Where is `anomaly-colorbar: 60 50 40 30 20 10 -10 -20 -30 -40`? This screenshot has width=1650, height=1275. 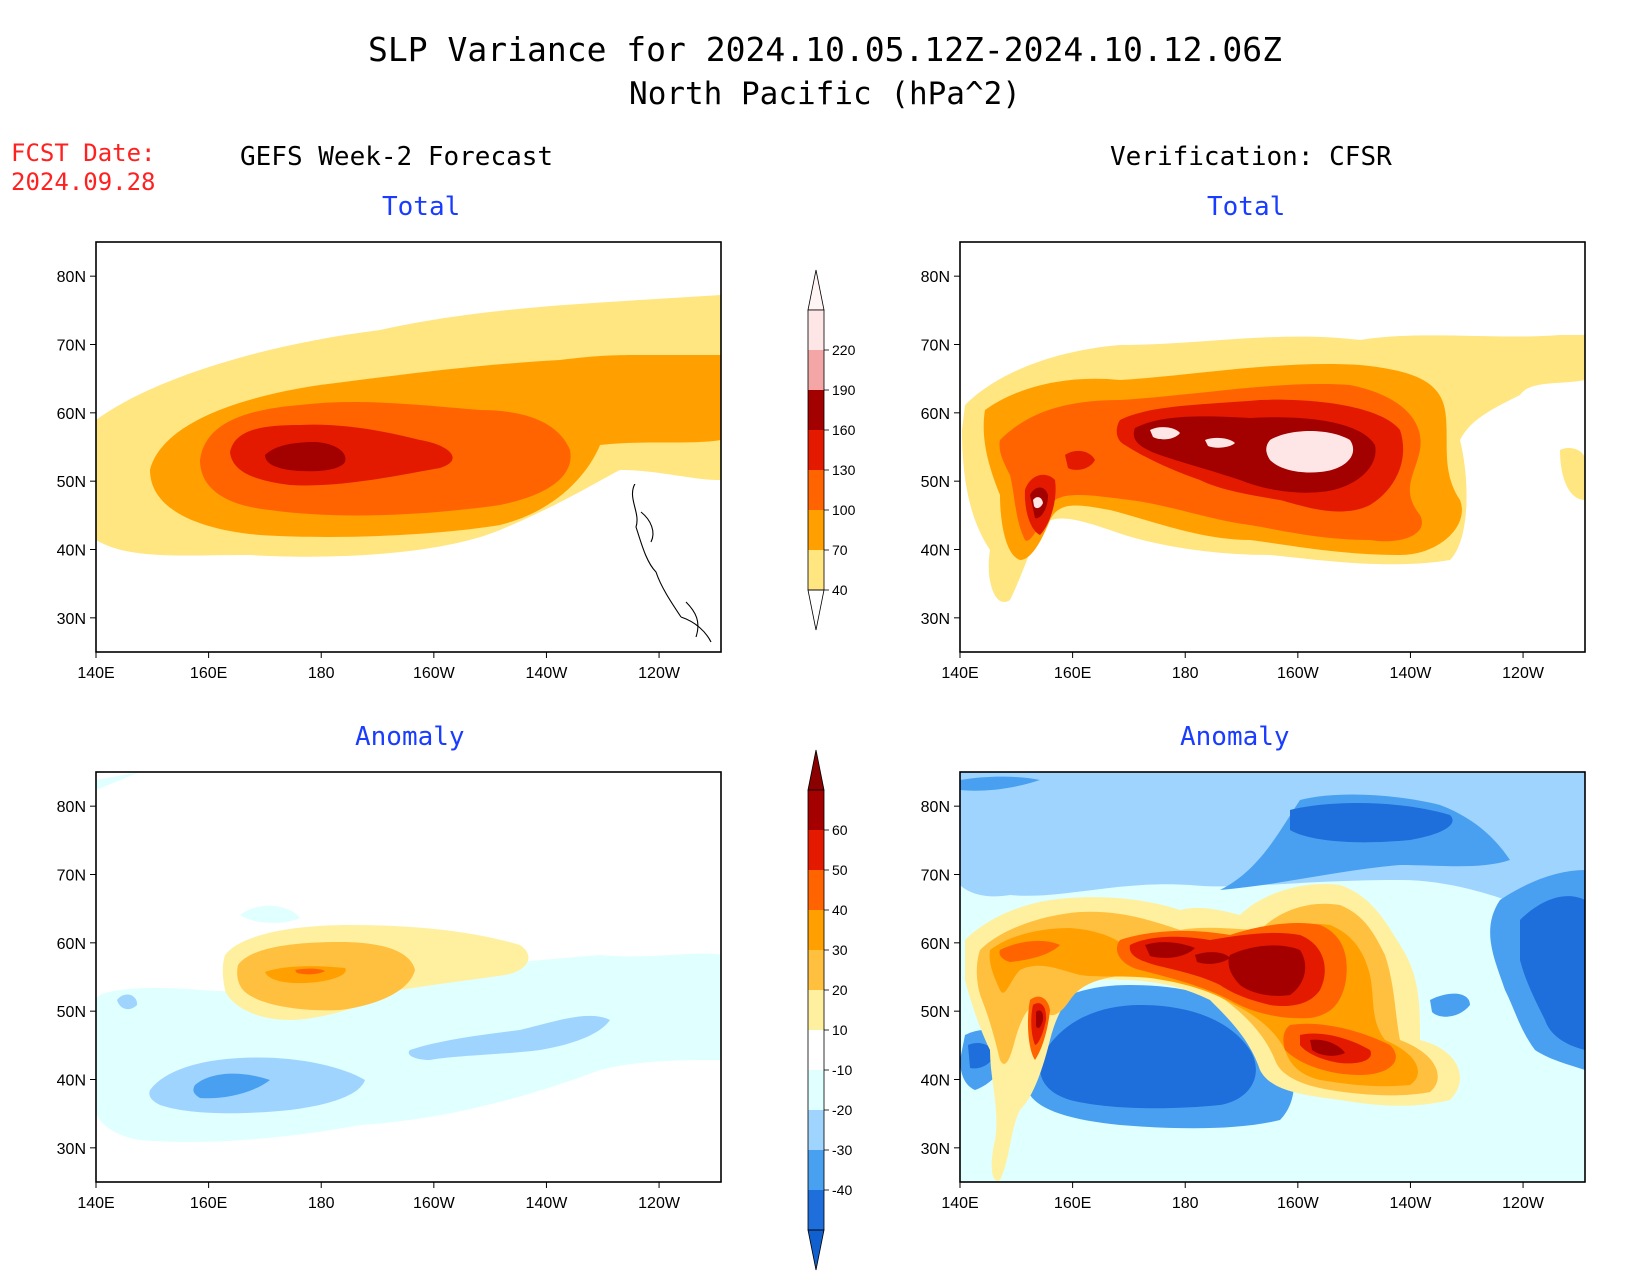 anomaly-colorbar: 60 50 40 30 20 10 -10 -20 -30 -40 is located at coordinates (829, 1010).